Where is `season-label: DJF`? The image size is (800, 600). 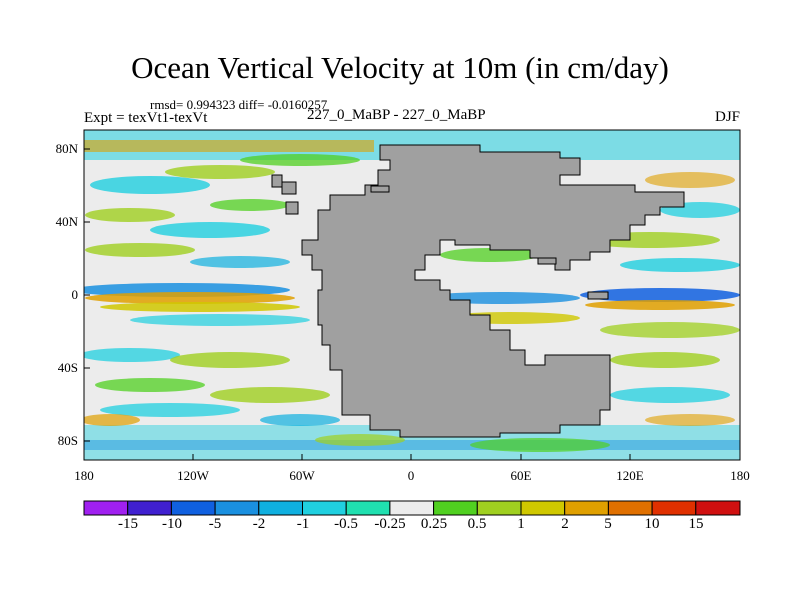
season-label: DJF is located at coordinates (727, 117).